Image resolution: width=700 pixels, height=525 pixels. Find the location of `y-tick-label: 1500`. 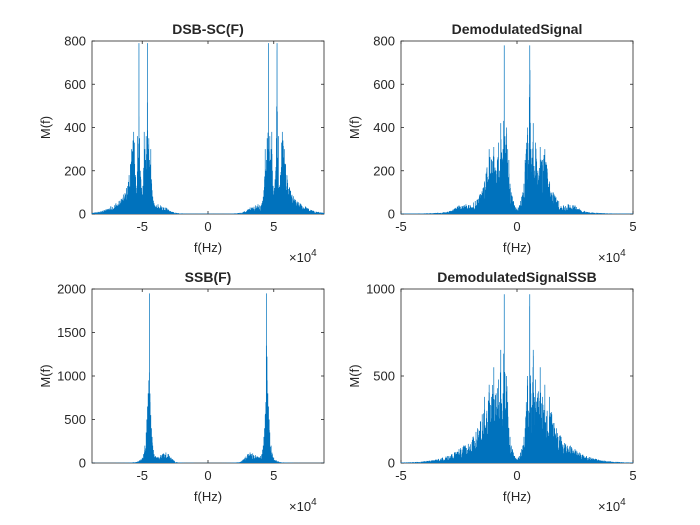

y-tick-label: 1500 is located at coordinates (71, 332).